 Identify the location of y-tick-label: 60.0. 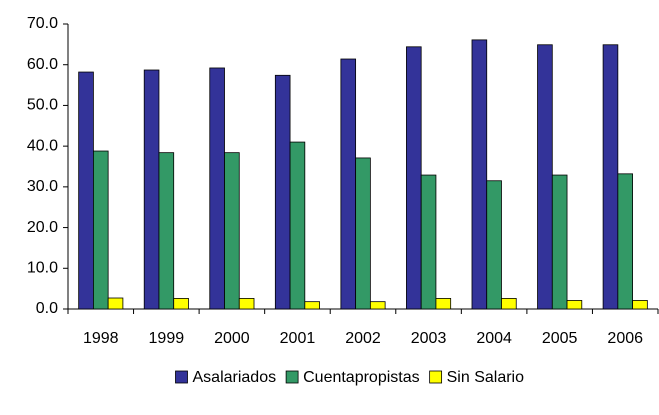
(42, 64).